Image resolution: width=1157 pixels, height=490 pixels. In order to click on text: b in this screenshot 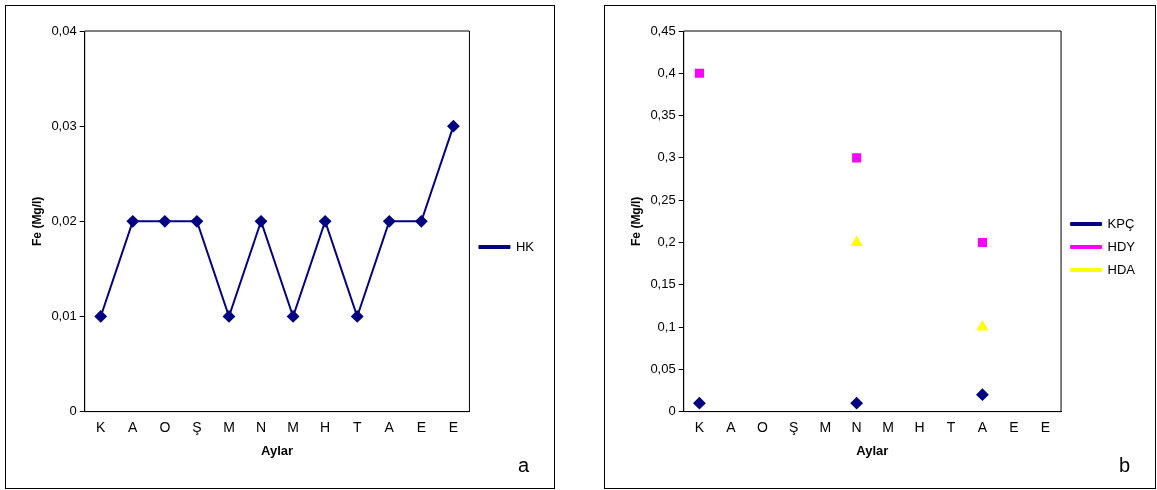, I will do `click(1124, 464)`.